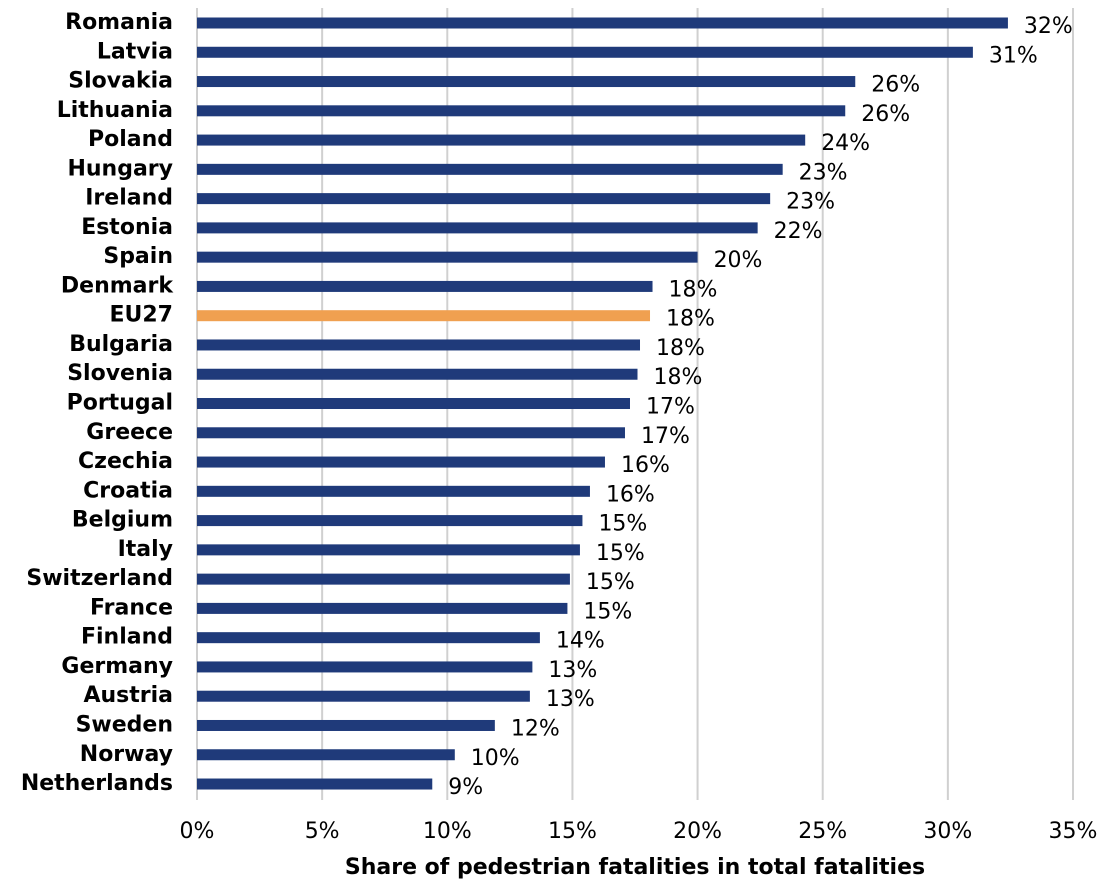 This screenshot has height=882, width=1107. I want to click on y-tick-label: Ireland, so click(129, 198).